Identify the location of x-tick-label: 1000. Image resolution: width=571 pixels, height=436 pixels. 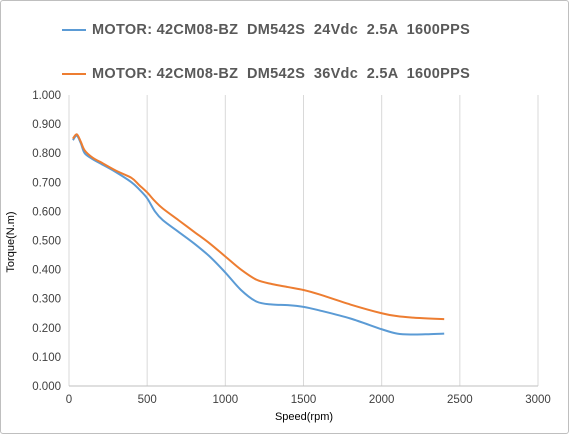
(226, 400).